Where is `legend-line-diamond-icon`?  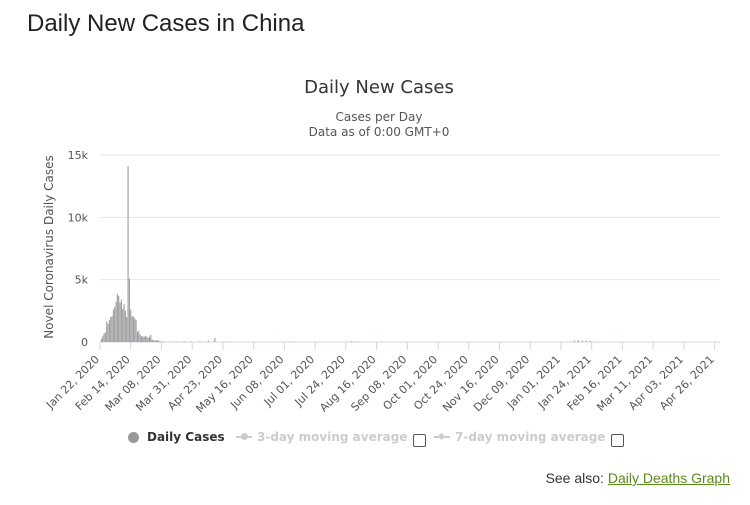
legend-line-diamond-icon is located at coordinates (442, 437).